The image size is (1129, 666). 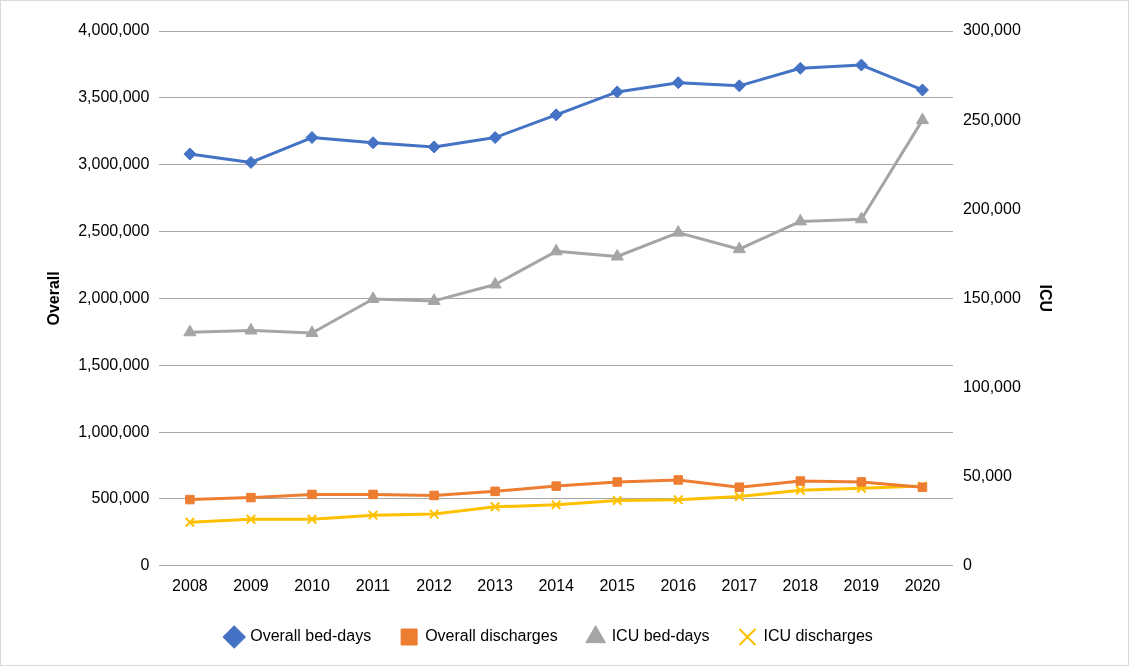 I want to click on x-tick-label: 2008, so click(x=190, y=585).